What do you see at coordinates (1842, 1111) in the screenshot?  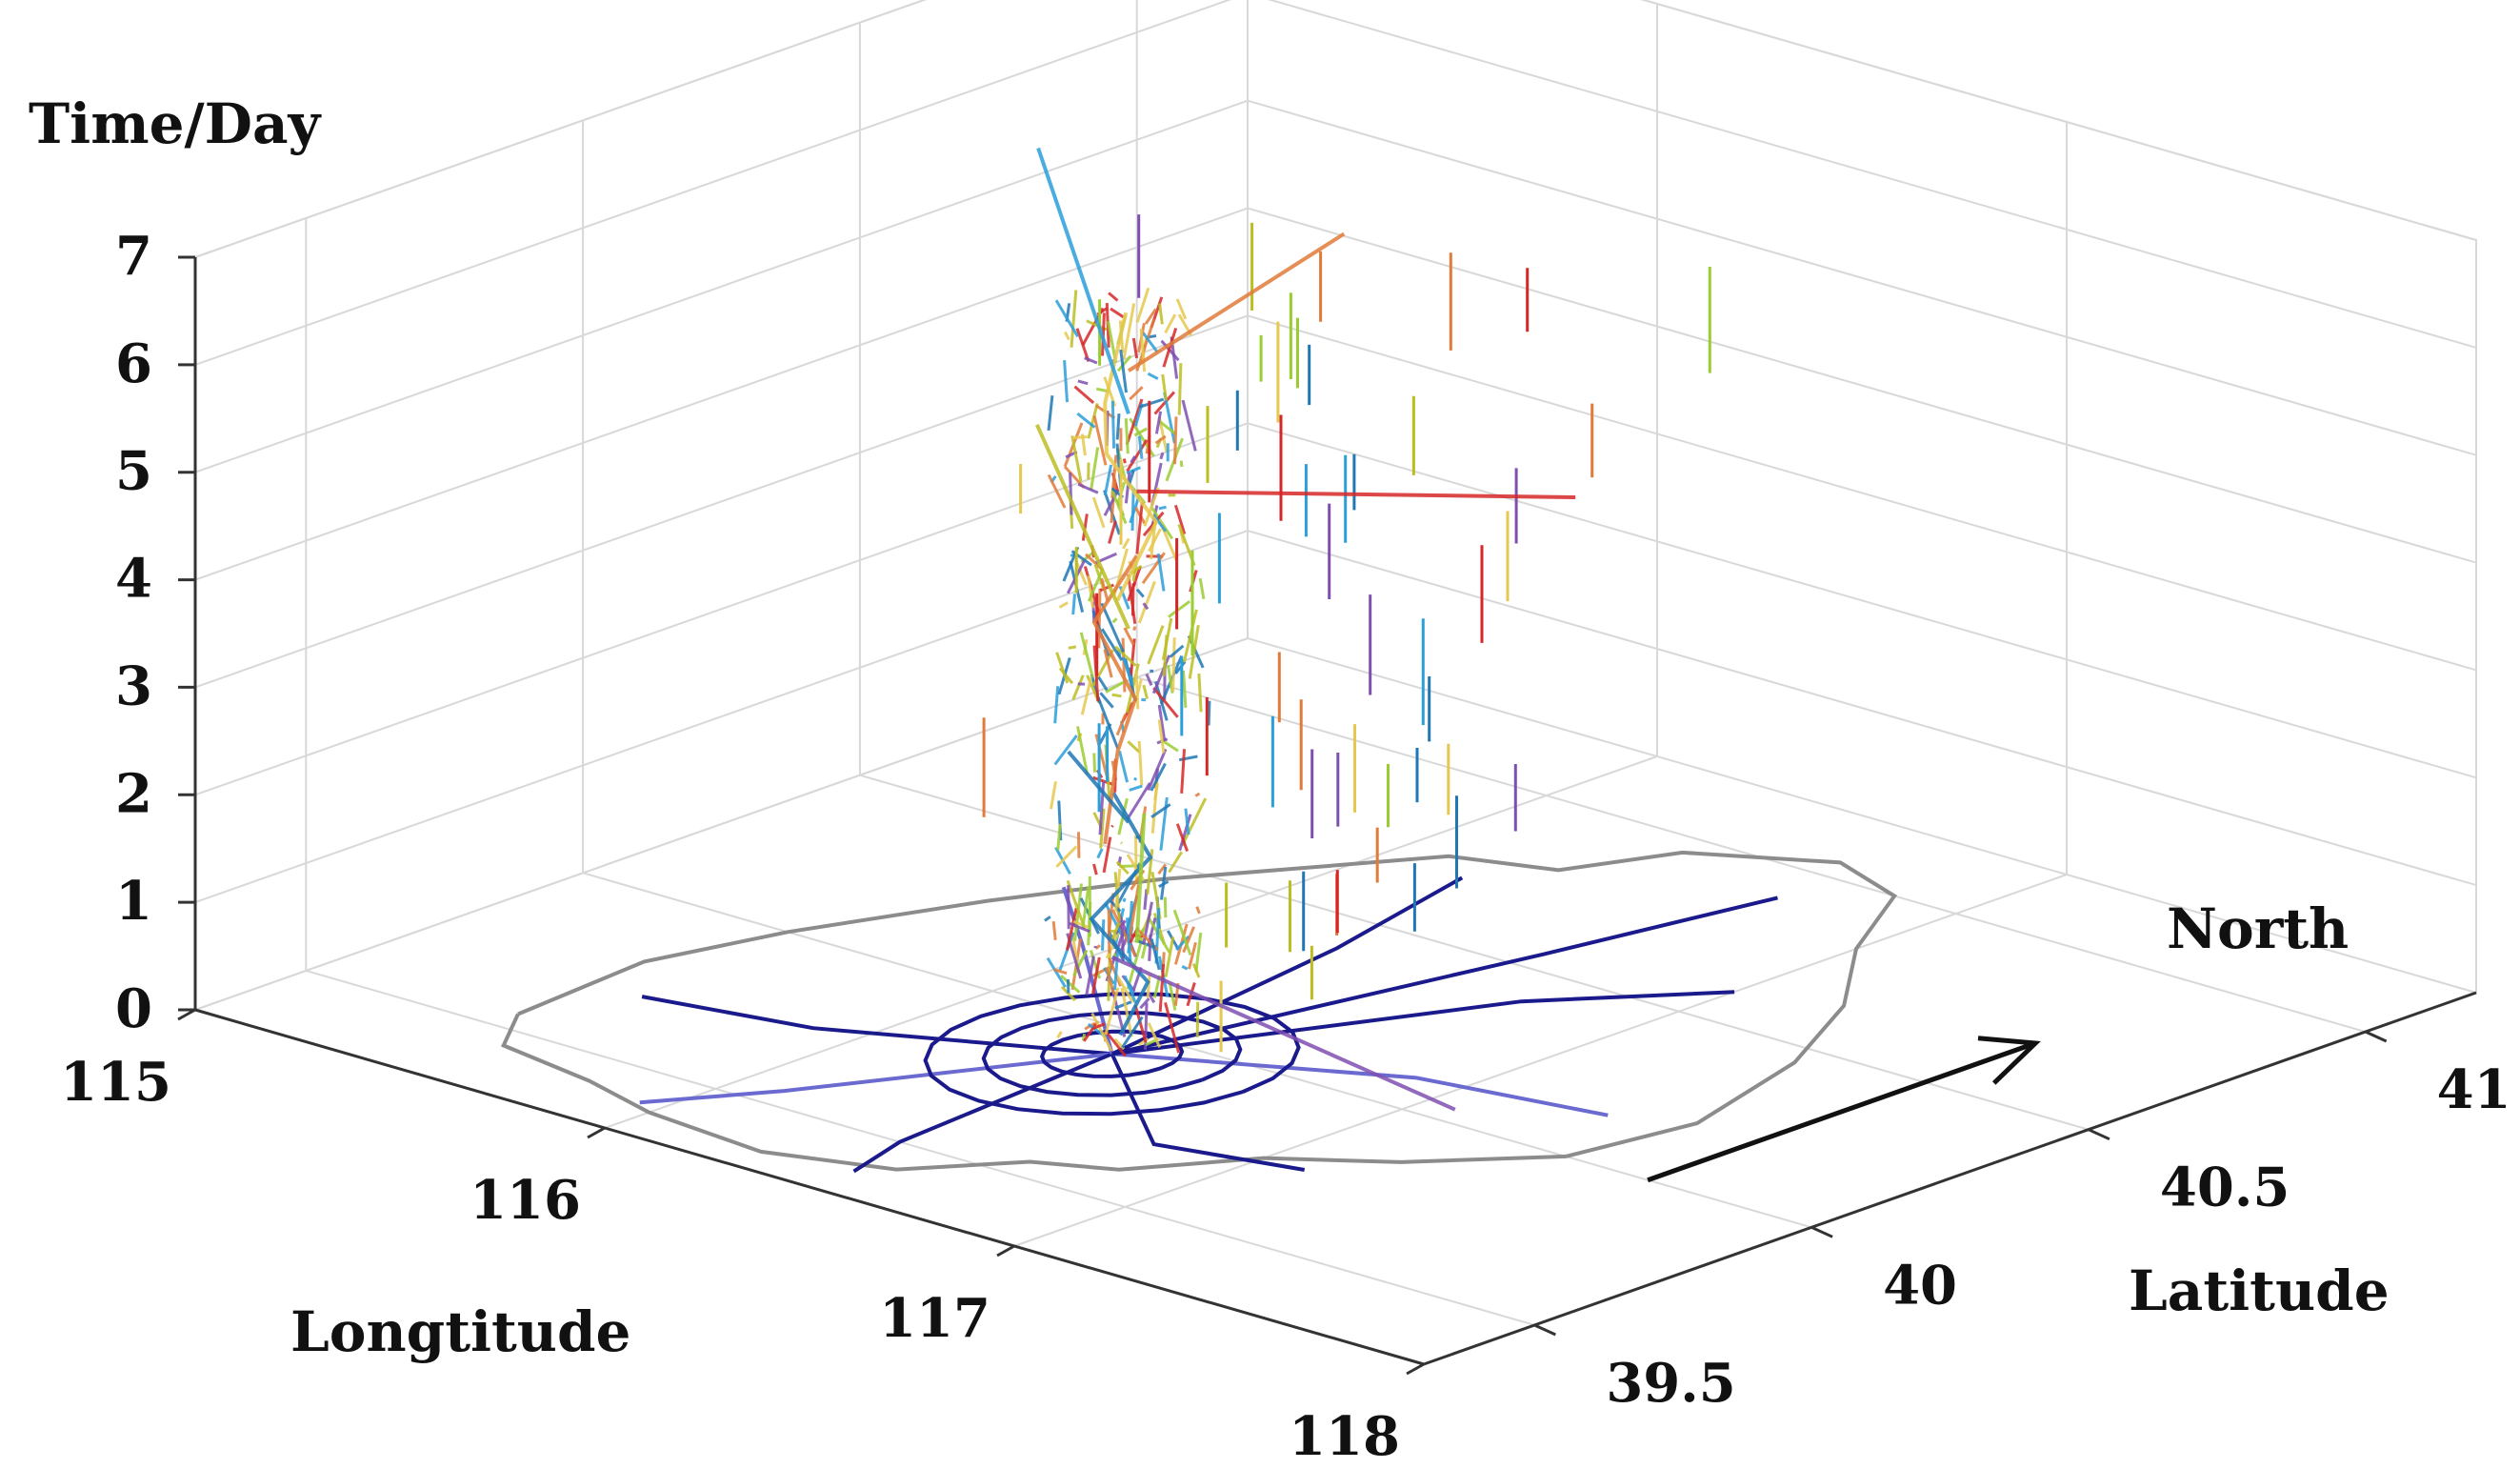 I see `north-arrow-line` at bounding box center [1842, 1111].